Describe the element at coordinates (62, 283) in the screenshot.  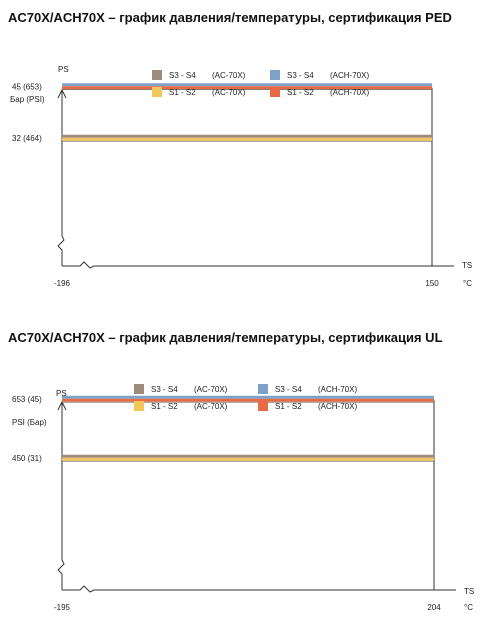
I see `x-tick-label: -196` at that location.